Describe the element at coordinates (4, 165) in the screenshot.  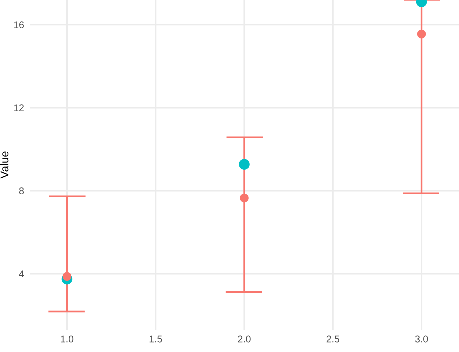
I see `y-axis-title: Value` at that location.